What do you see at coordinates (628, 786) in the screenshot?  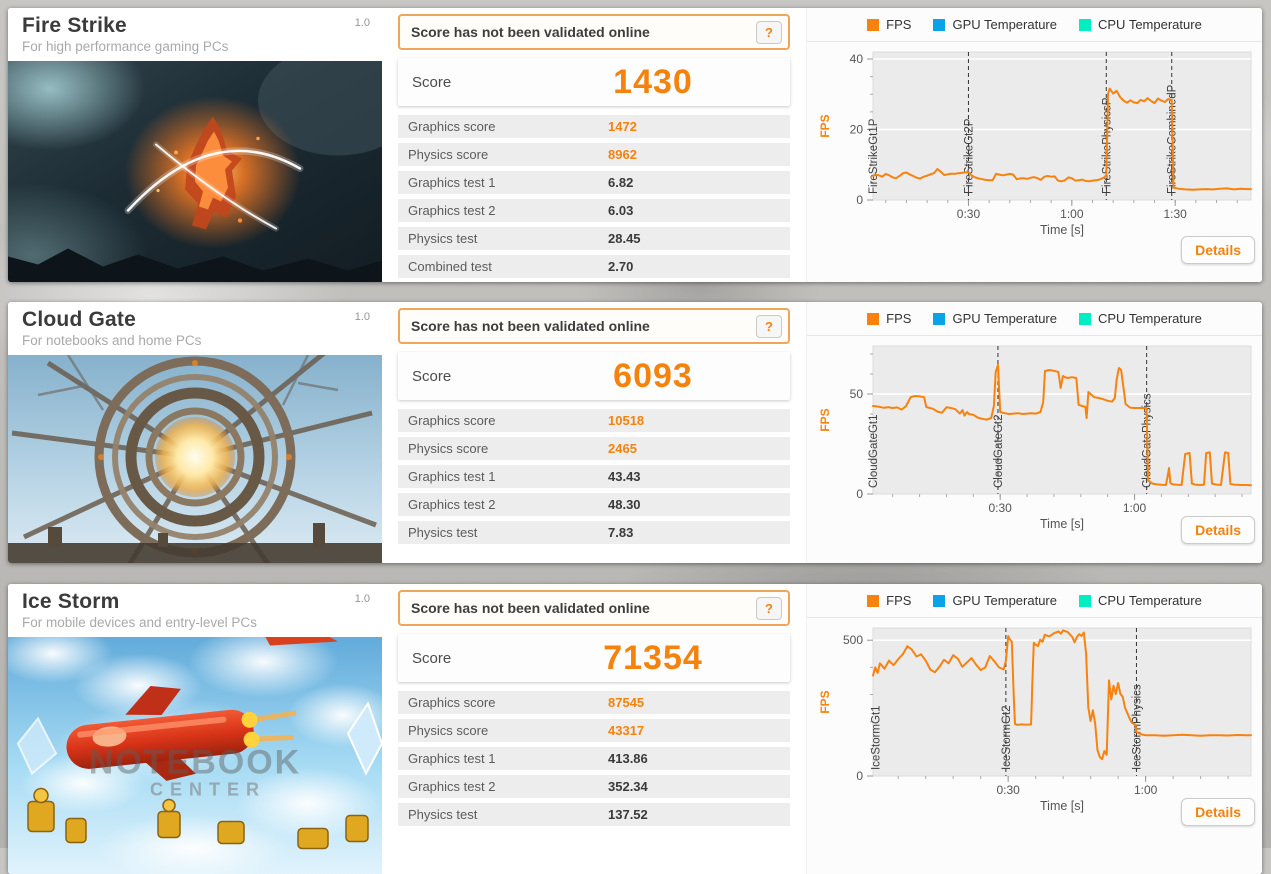 I see `row-value: 352.34` at bounding box center [628, 786].